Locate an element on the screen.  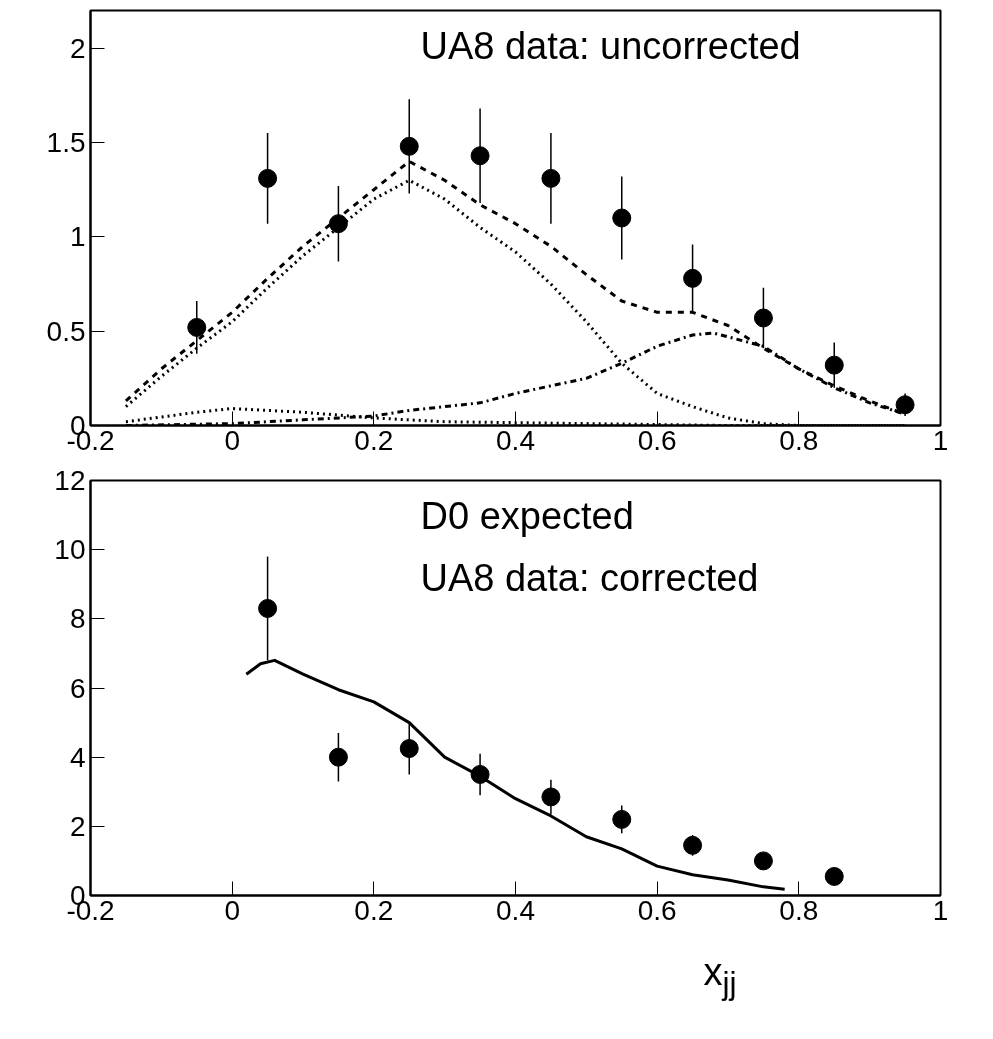
y-tick-label: 1 is located at coordinates (77, 237).